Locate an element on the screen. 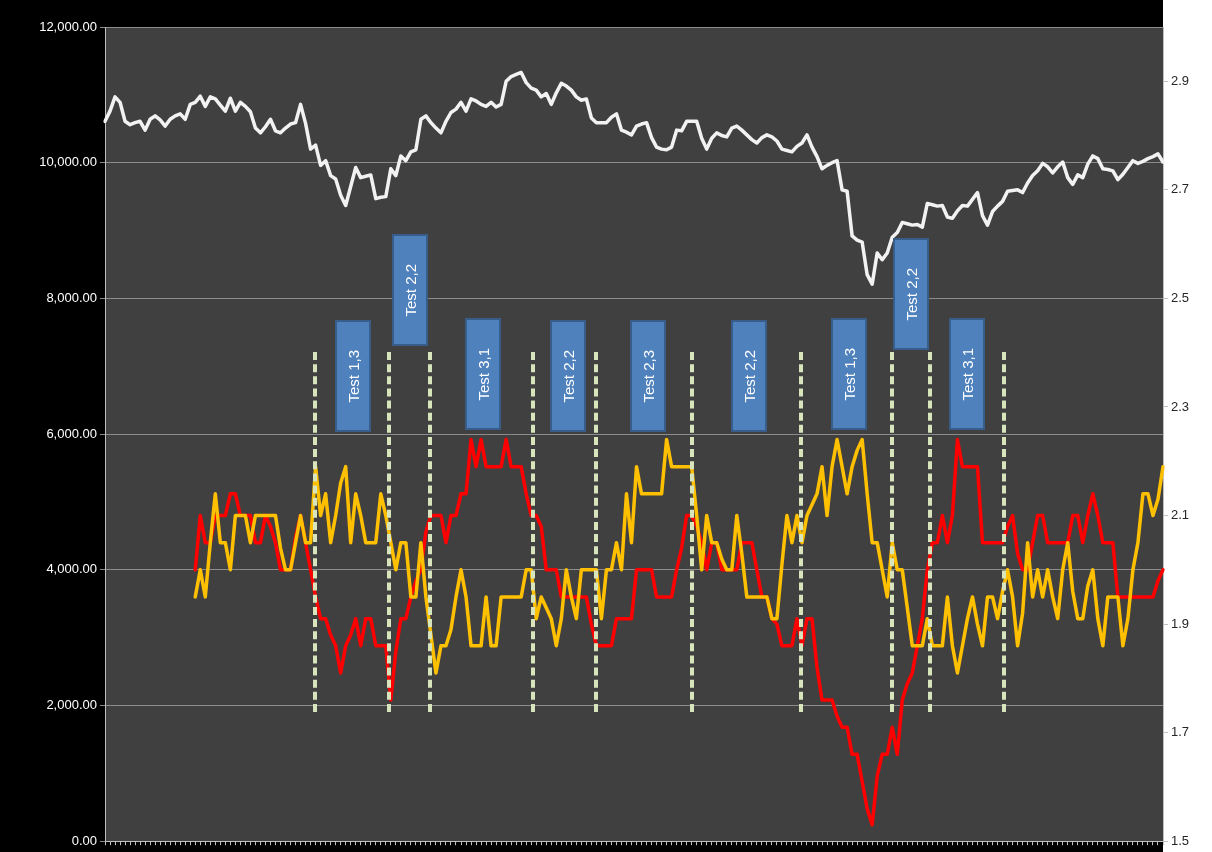 This screenshot has width=1212, height=852. y-tick-label: 12,000.00 is located at coordinates (68, 26).